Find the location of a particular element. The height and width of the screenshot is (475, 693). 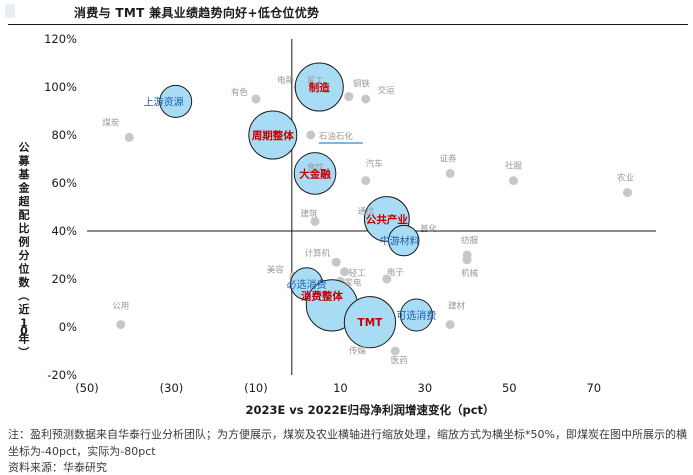

y-axis-title-char: 位 is located at coordinates (24, 269).